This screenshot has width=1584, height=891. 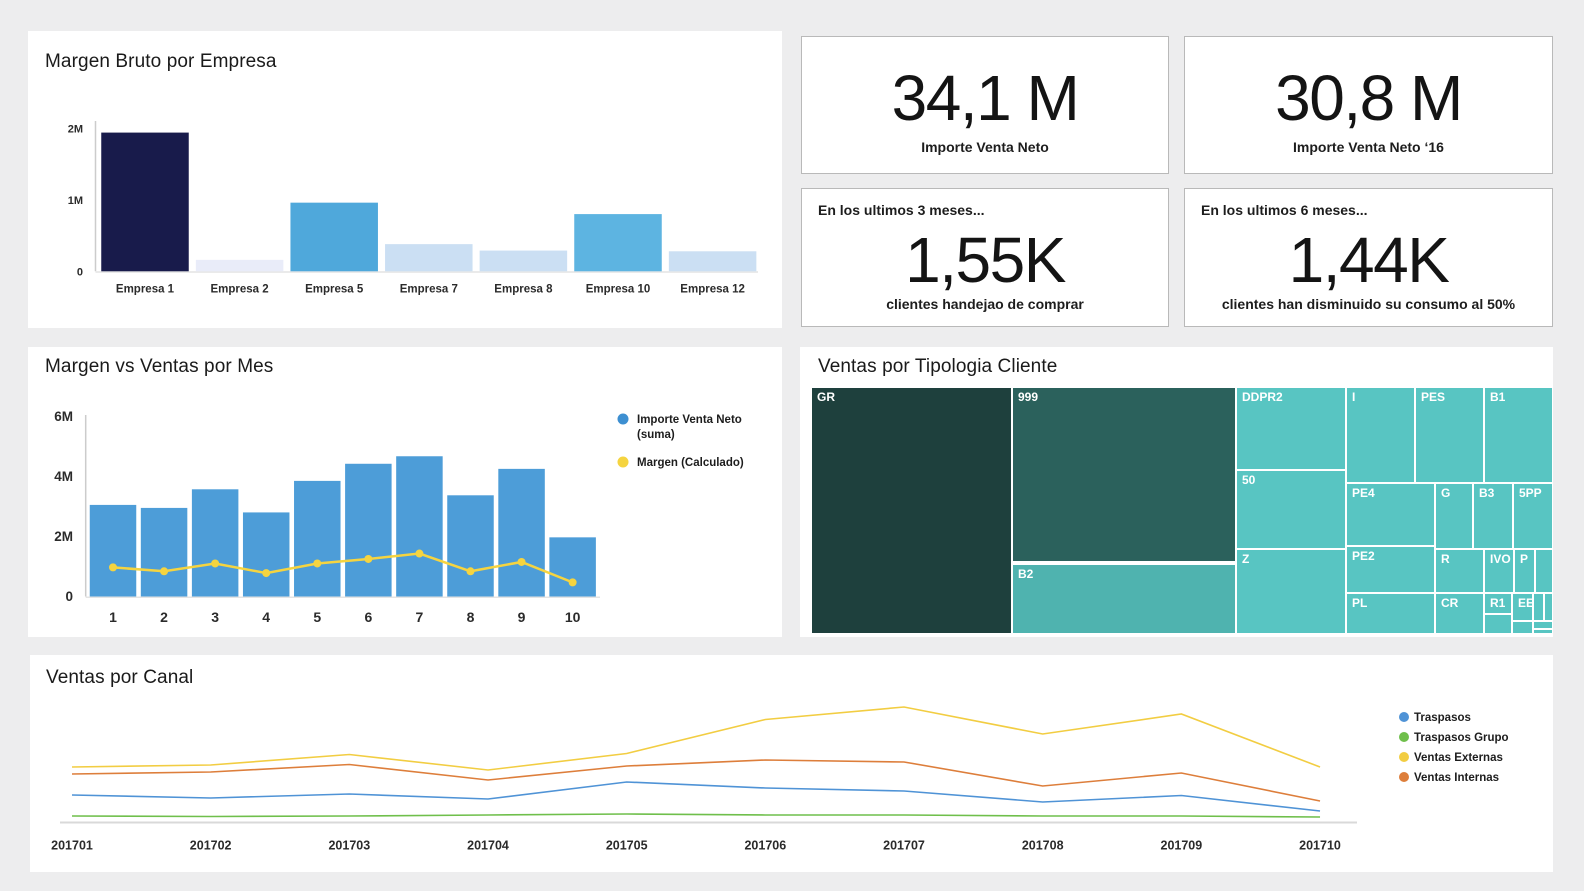 What do you see at coordinates (1182, 846) in the screenshot?
I see `x-category-label: 201709` at bounding box center [1182, 846].